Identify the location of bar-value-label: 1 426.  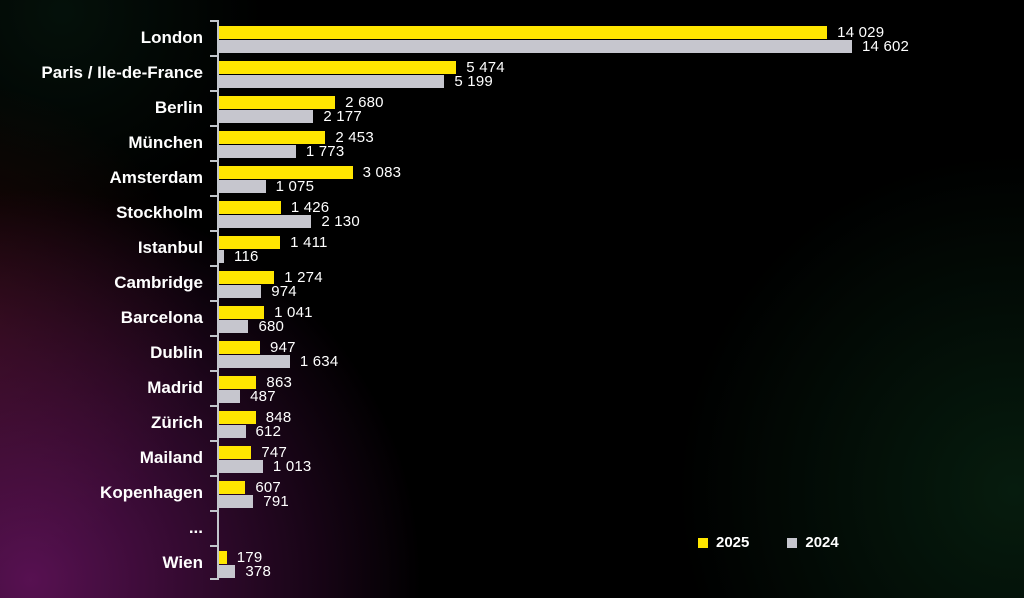
(310, 207).